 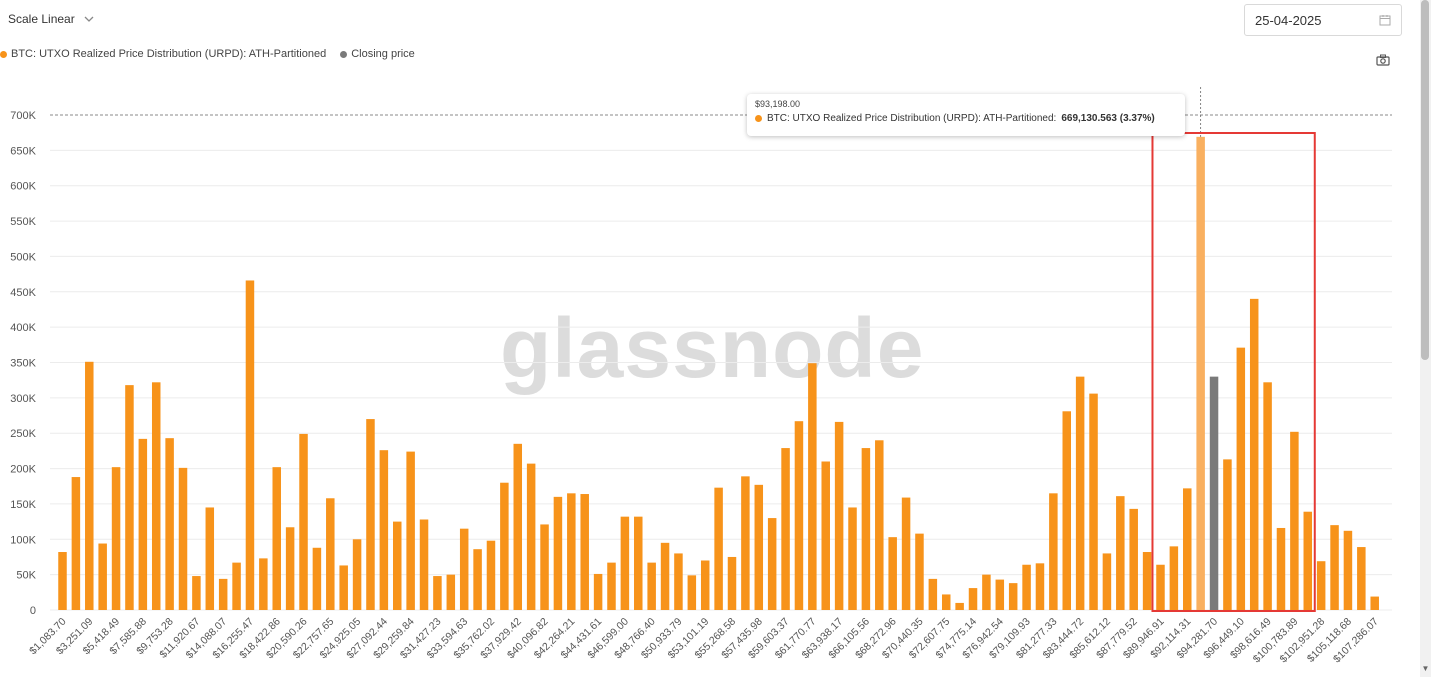 I want to click on y-tick-label: 350K, so click(x=23, y=364).